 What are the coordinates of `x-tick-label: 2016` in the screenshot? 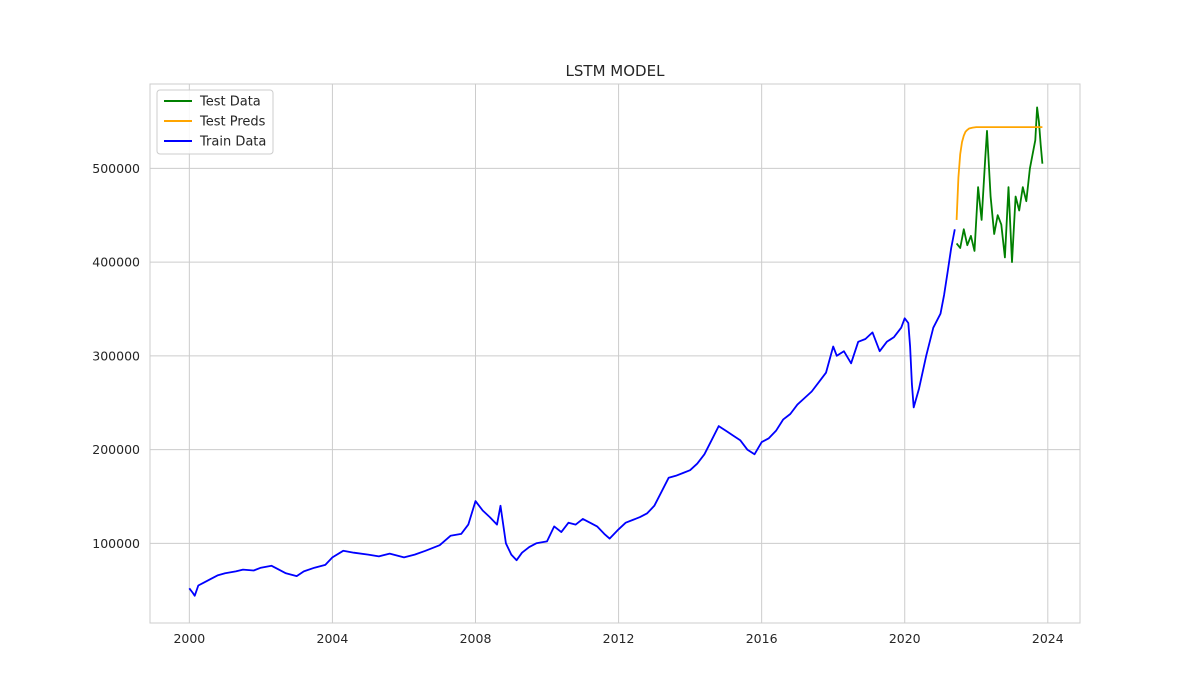 It's located at (762, 638).